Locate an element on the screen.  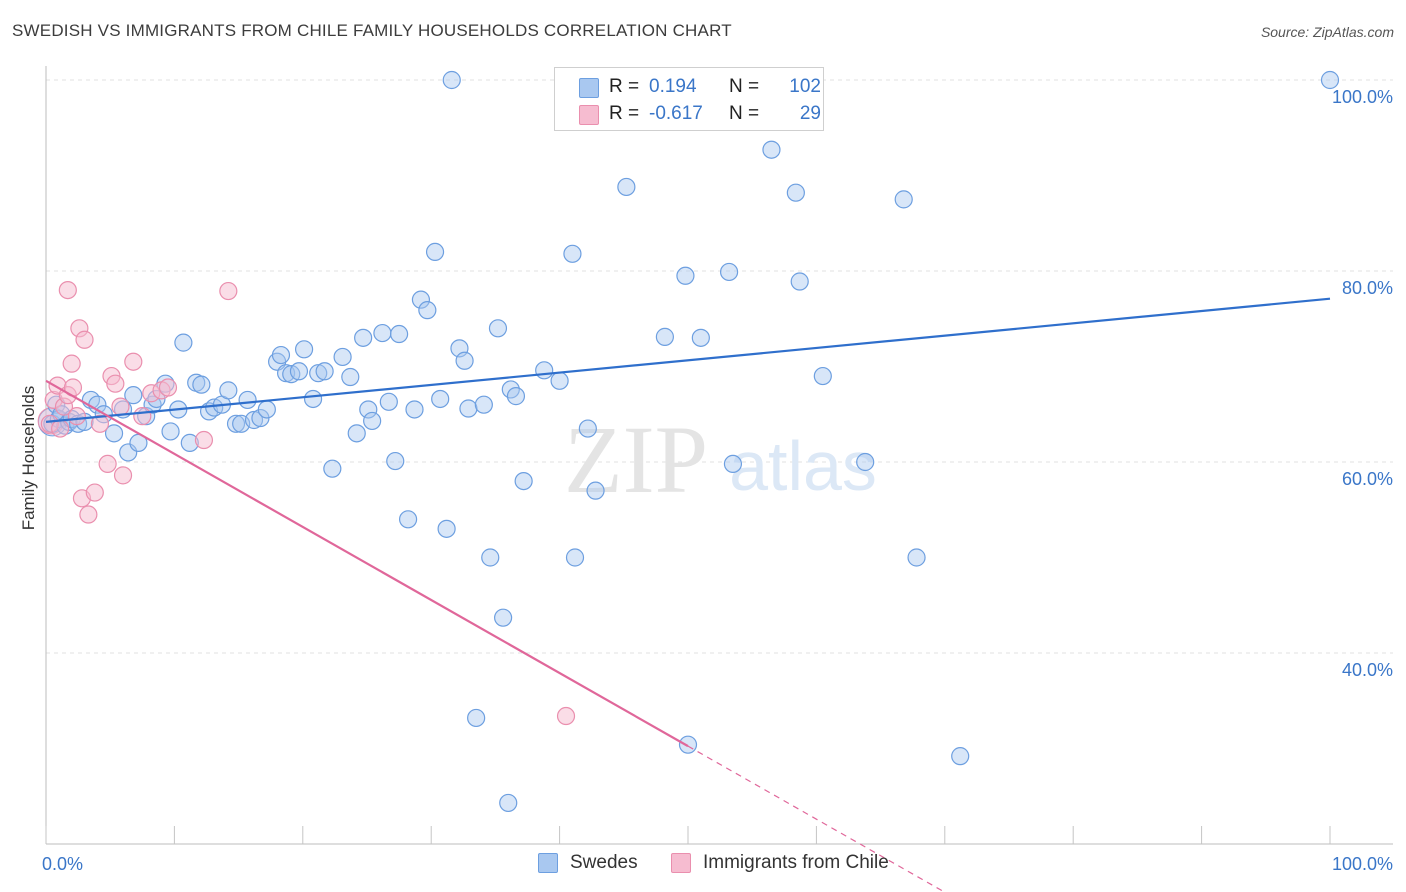
x-tick-label-min: 0.0% is located at coordinates (62, 864).